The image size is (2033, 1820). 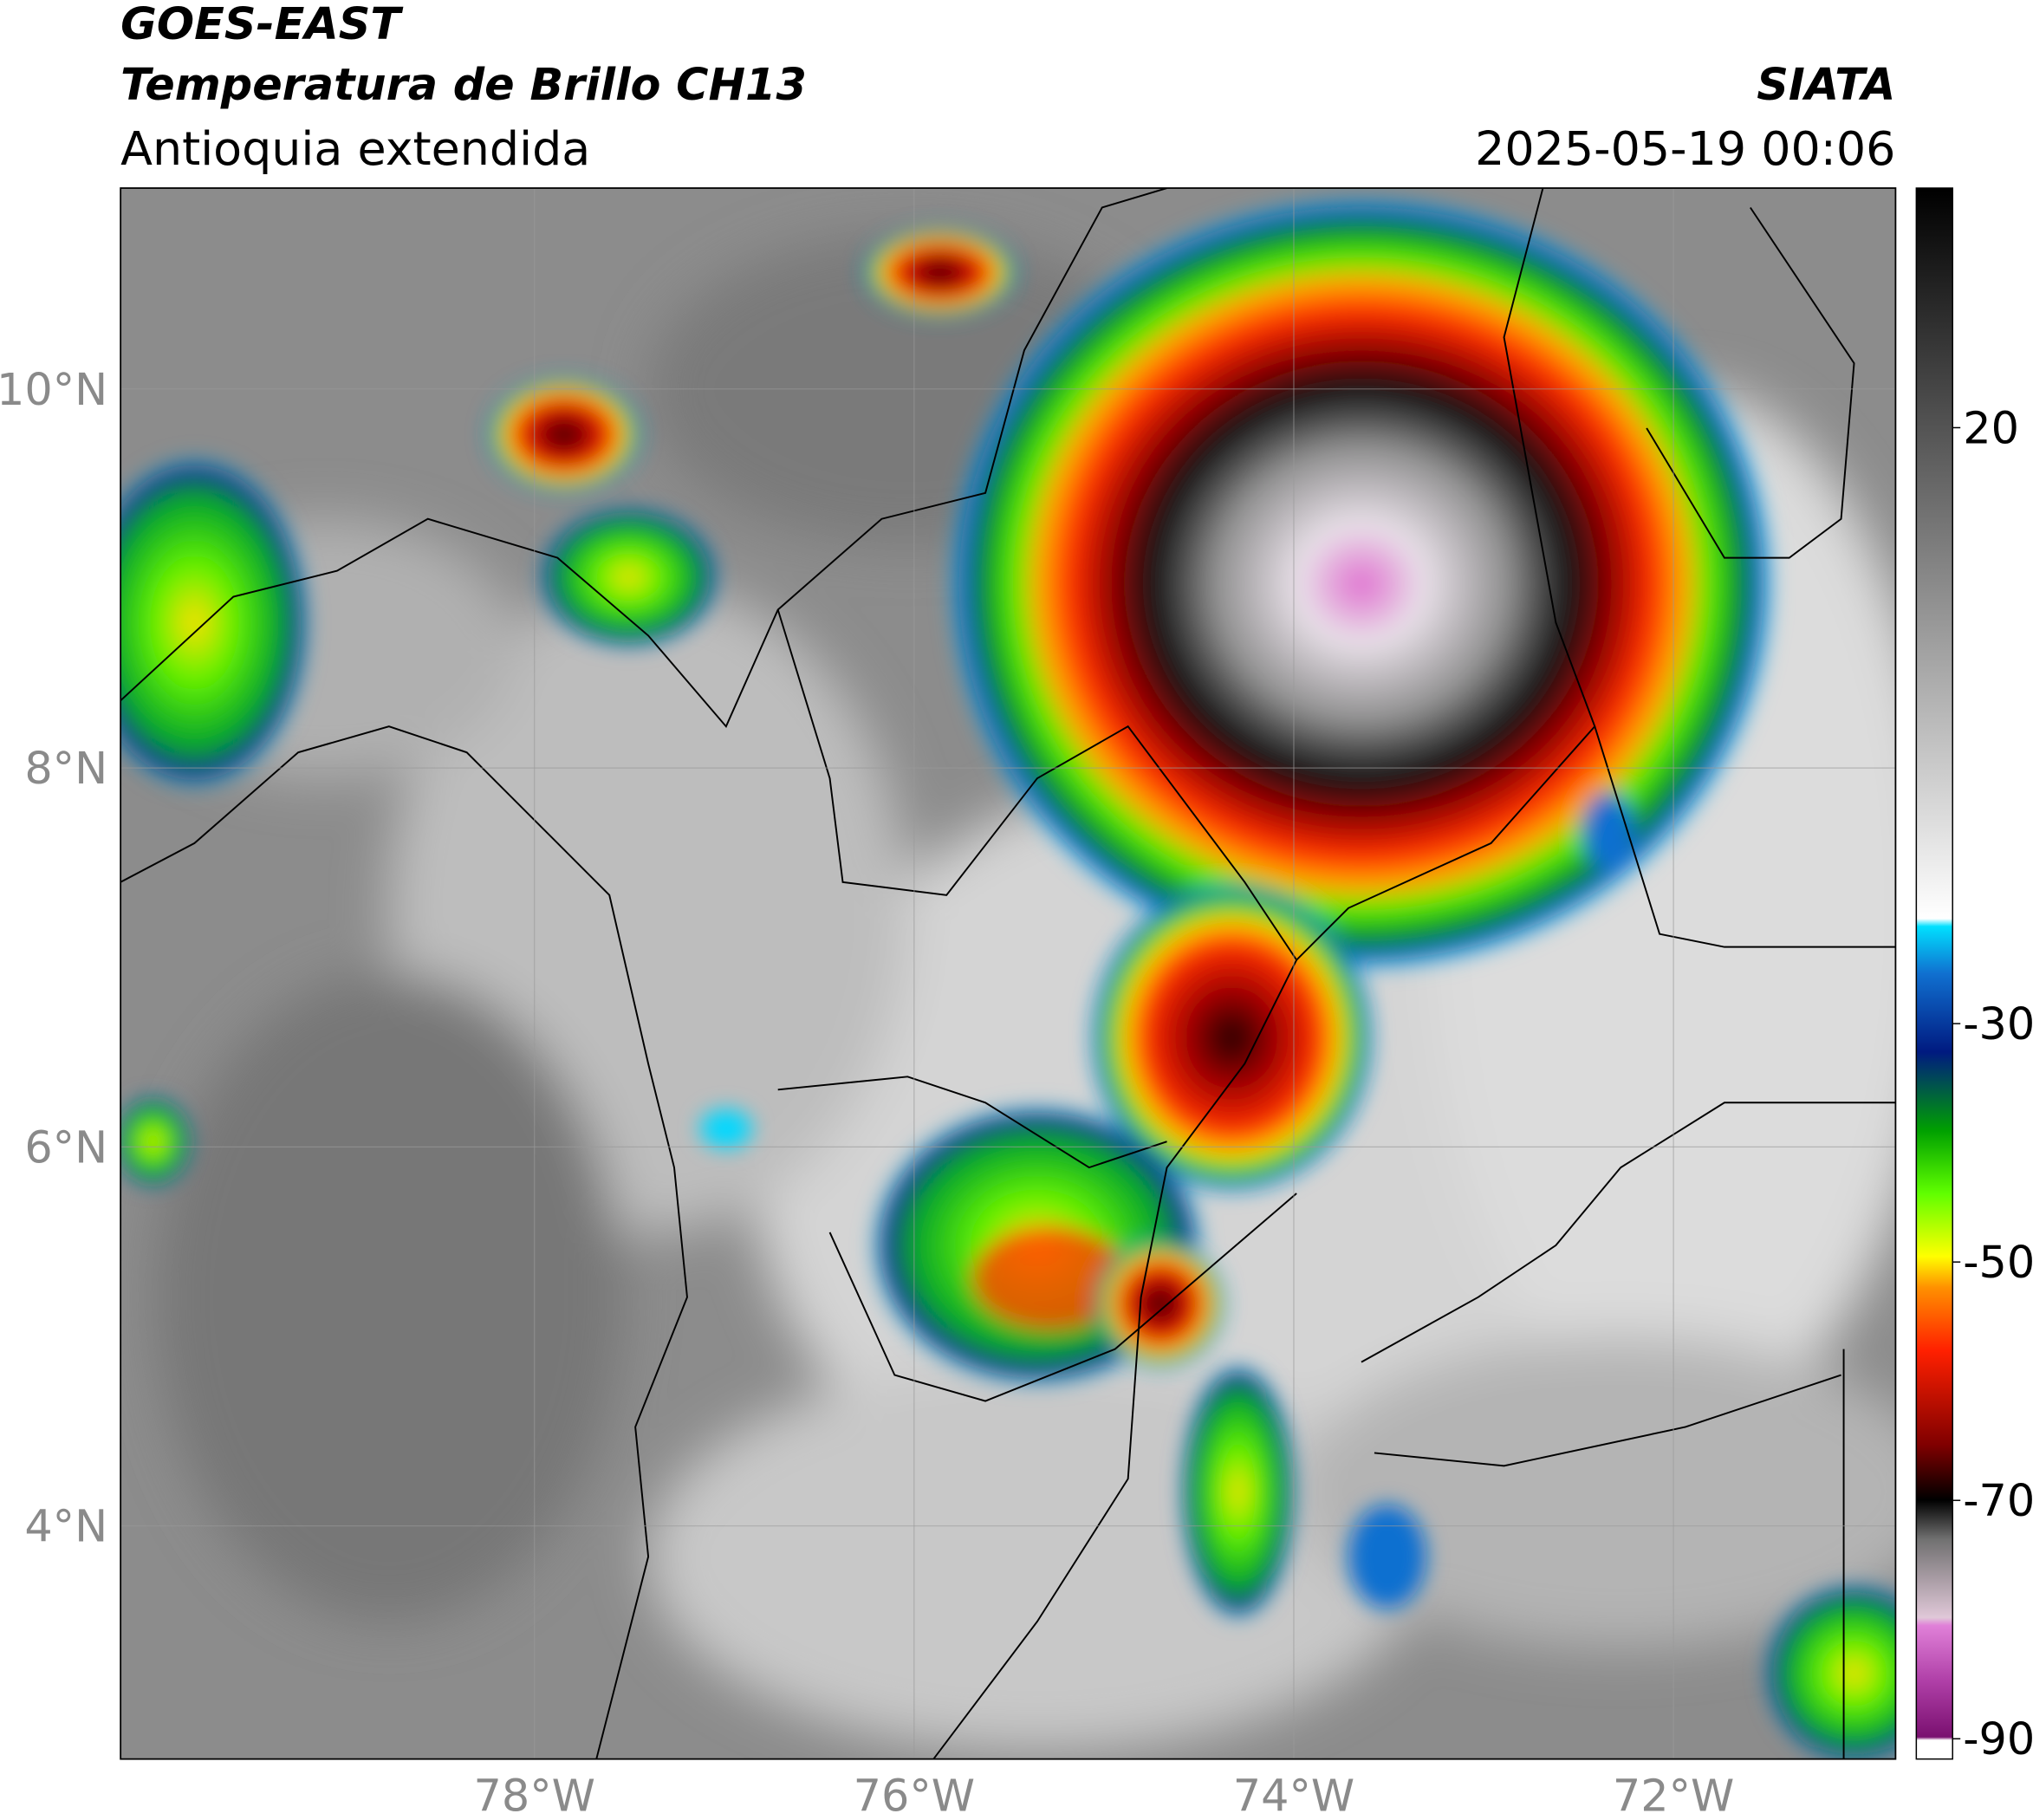 What do you see at coordinates (1998, 1024) in the screenshot?
I see `colorbar-tick-label: -30` at bounding box center [1998, 1024].